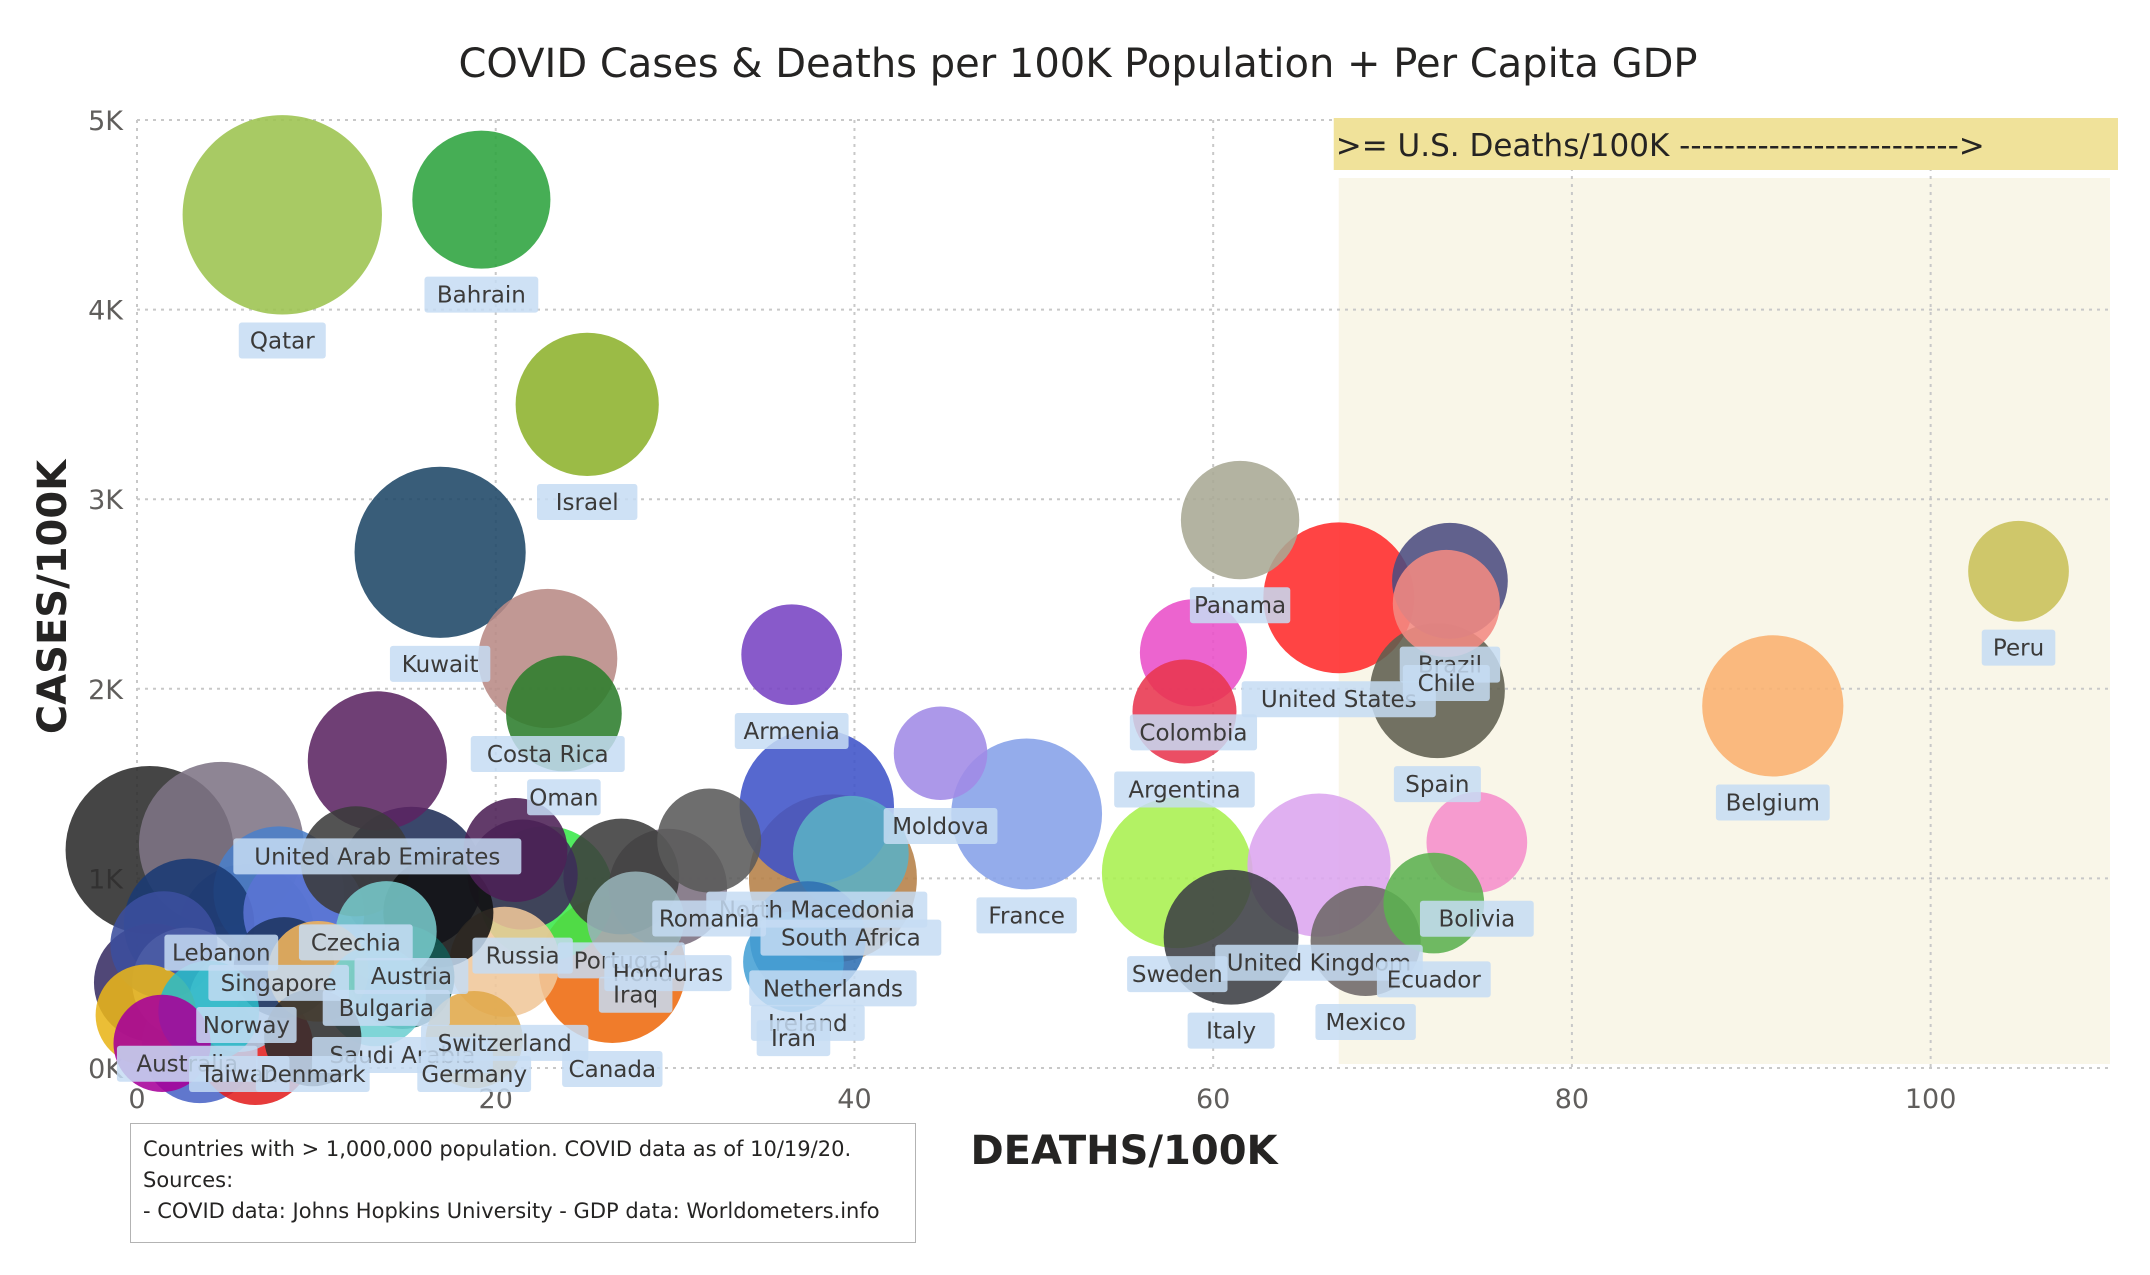 This screenshot has height=1275, width=2150. I want to click on bubble-label-israel: Israel, so click(587, 501).